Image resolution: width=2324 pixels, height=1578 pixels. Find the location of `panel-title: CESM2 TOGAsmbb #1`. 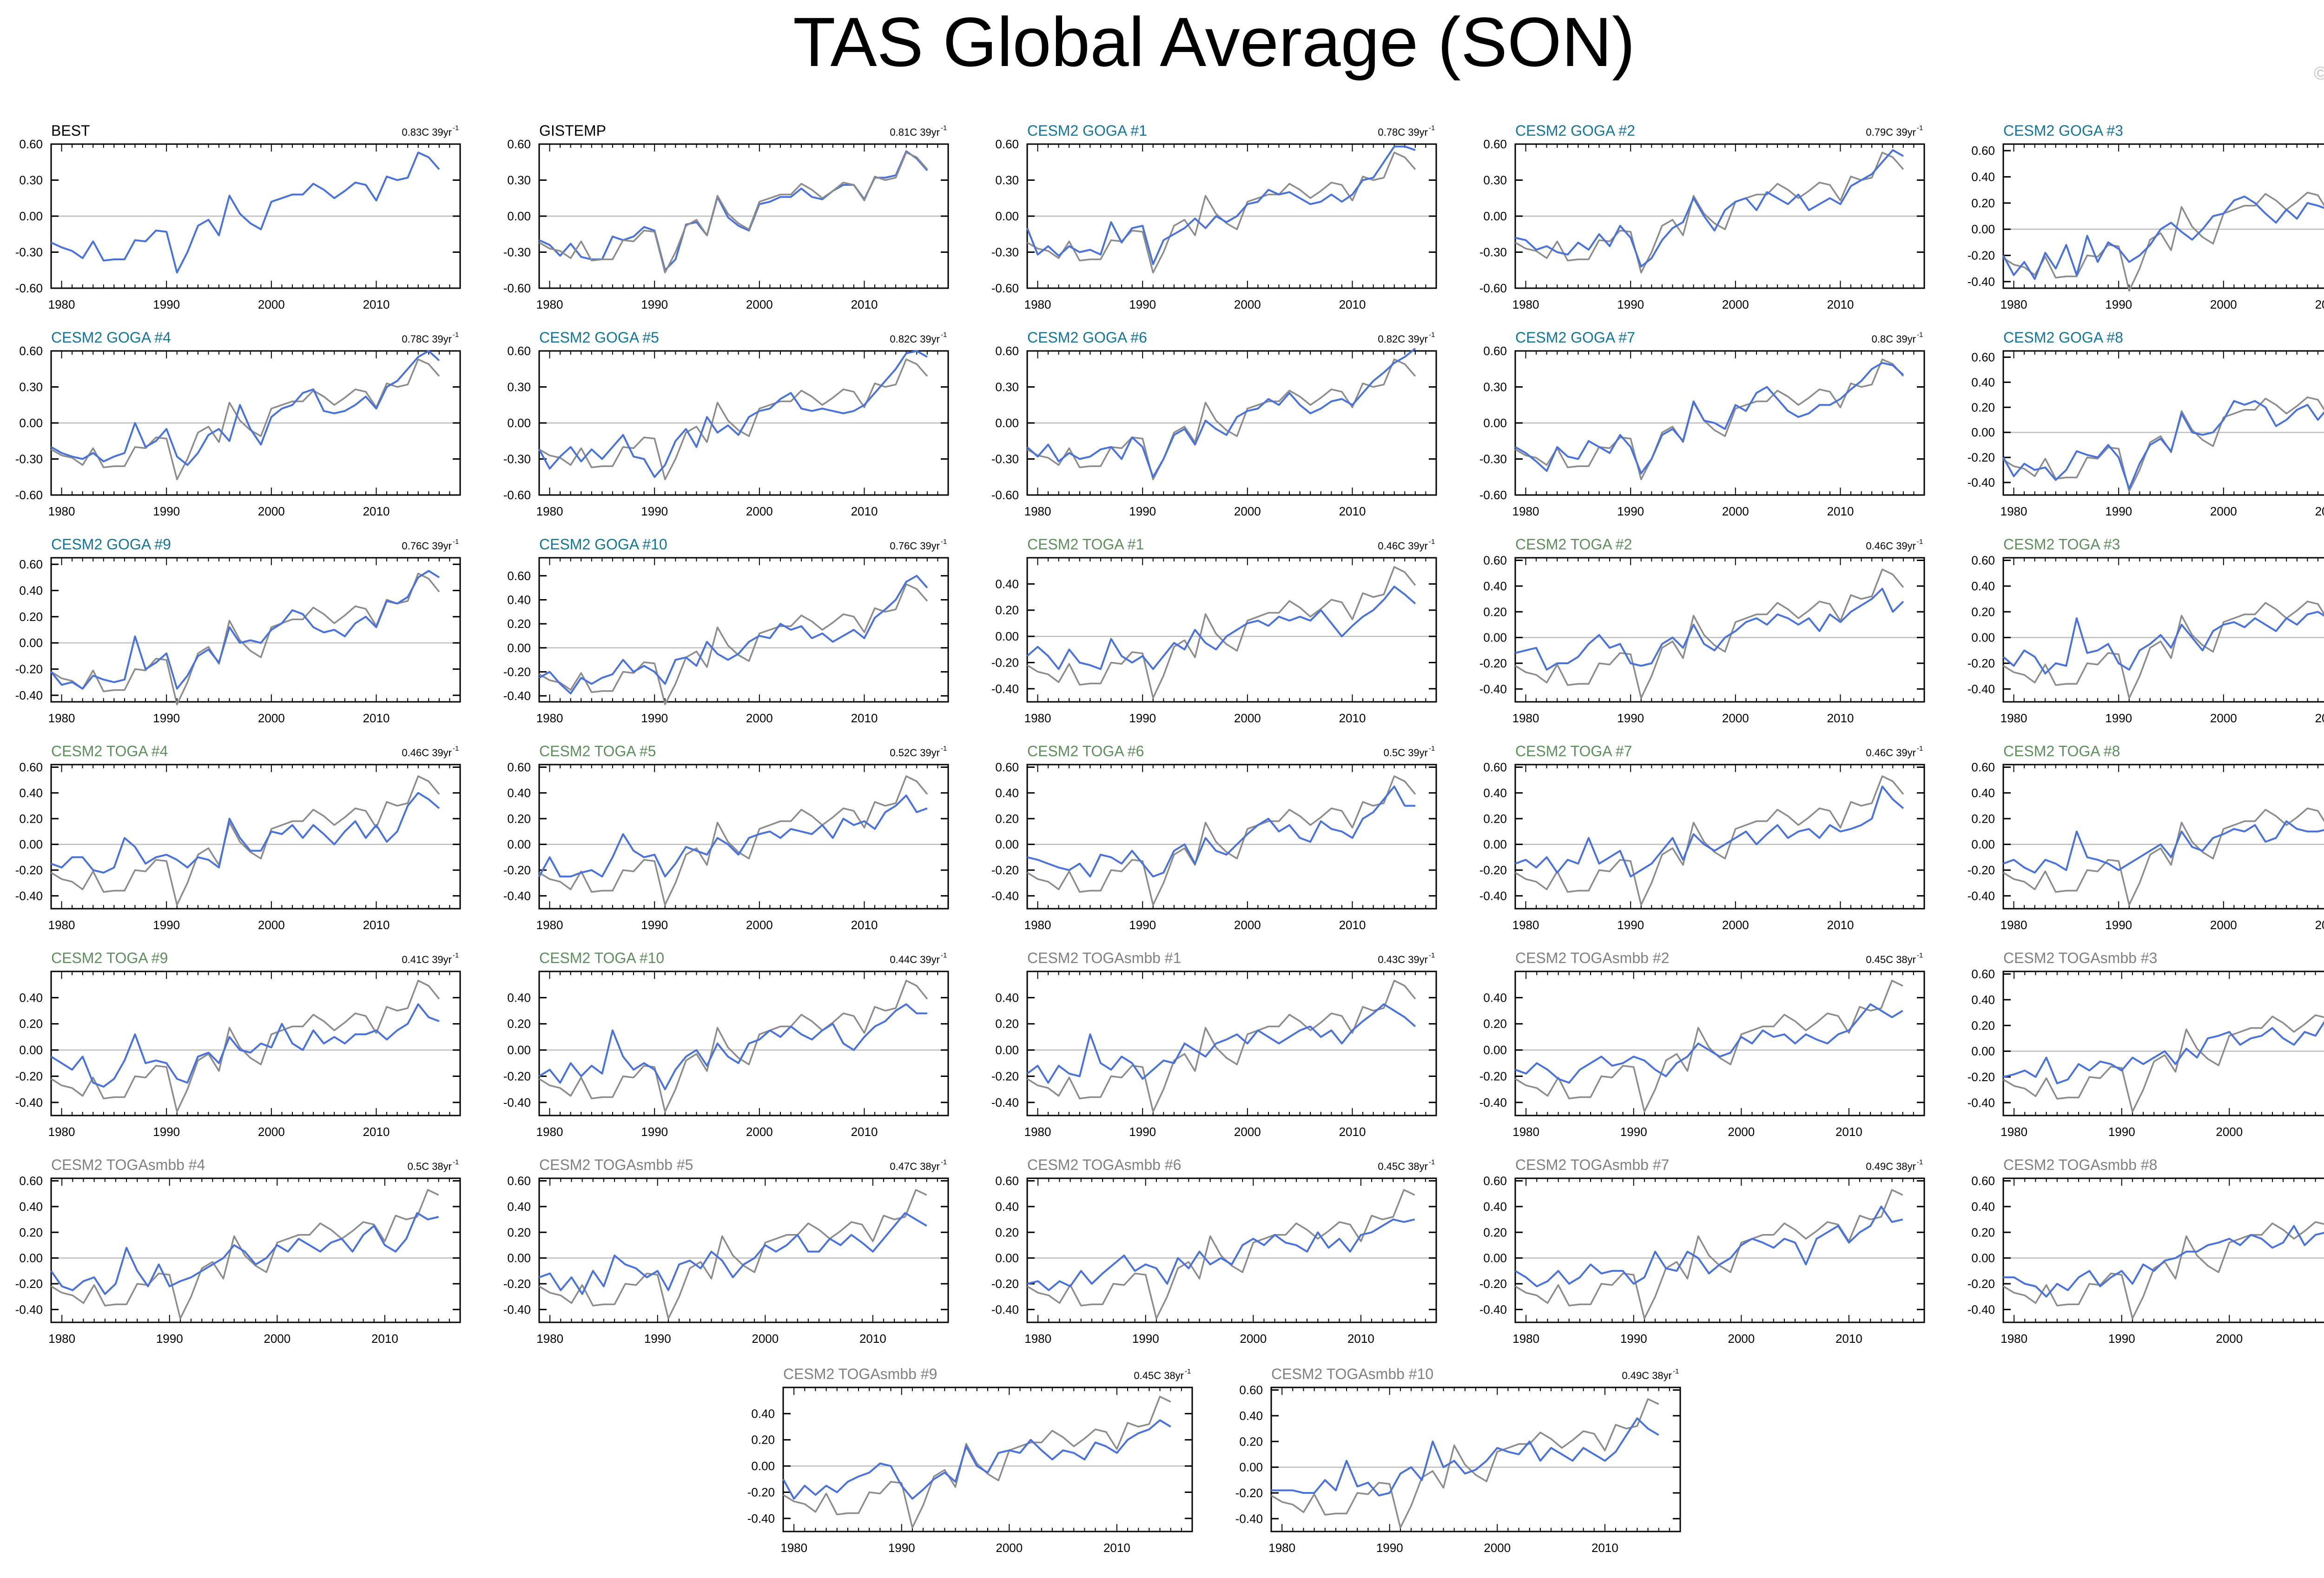

panel-title: CESM2 TOGAsmbb #1 is located at coordinates (1104, 958).